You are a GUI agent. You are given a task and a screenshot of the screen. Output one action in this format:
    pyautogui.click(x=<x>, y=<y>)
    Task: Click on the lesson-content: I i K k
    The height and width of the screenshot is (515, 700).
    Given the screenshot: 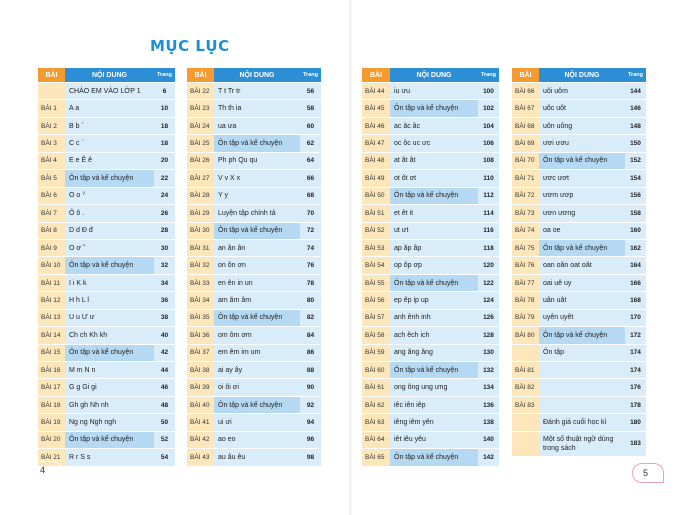 What is the action you would take?
    pyautogui.click(x=109, y=283)
    